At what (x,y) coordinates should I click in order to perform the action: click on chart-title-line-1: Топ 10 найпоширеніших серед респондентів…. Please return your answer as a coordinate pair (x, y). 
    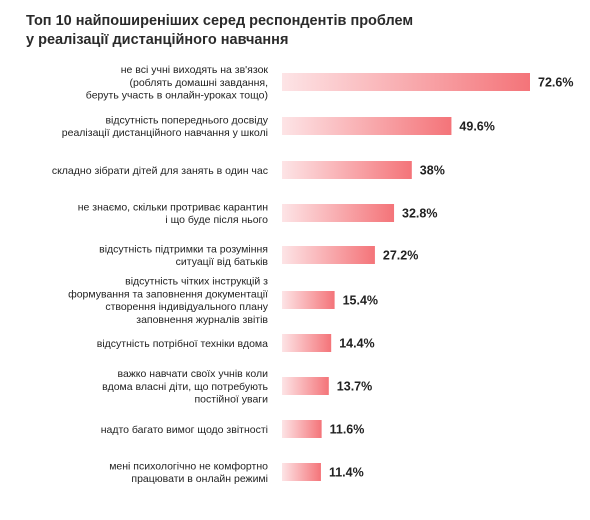
    Looking at the image, I should click on (220, 21).